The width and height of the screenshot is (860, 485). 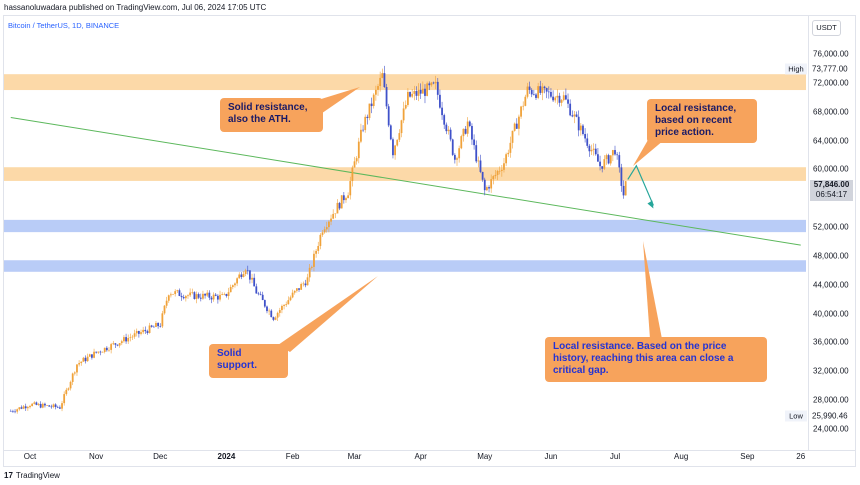 What do you see at coordinates (831, 285) in the screenshot?
I see `price-tick-label: 44,000.00` at bounding box center [831, 285].